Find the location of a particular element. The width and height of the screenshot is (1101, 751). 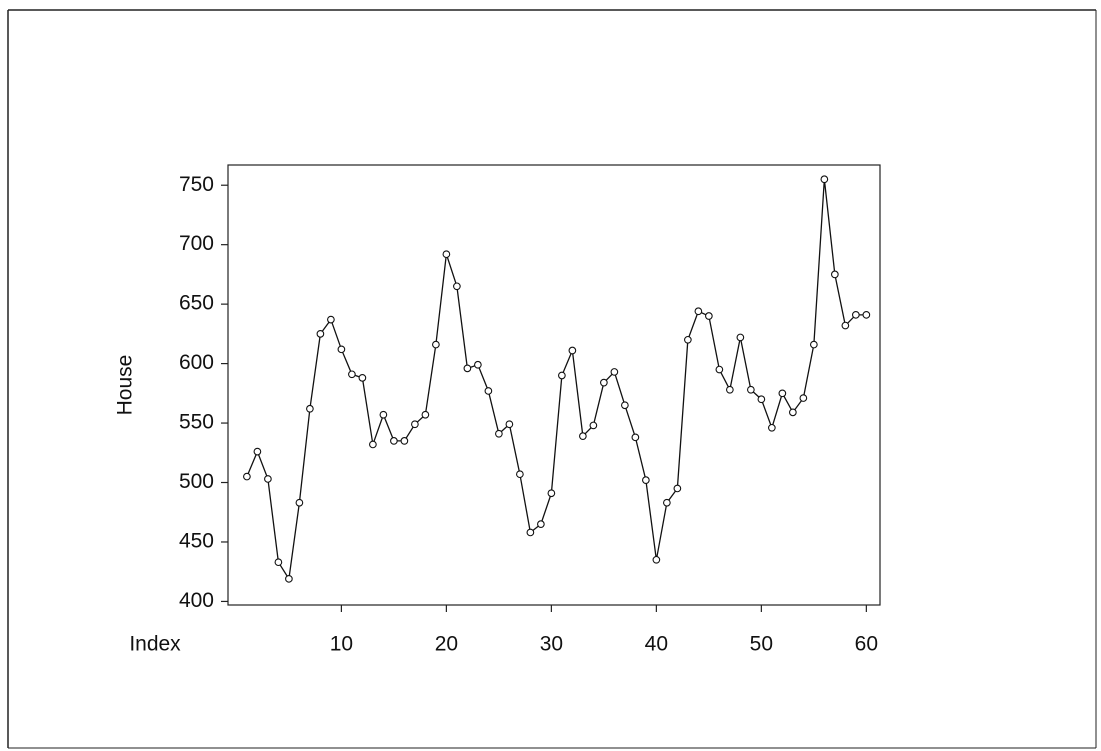

x-tick-label: 10 is located at coordinates (341, 644).